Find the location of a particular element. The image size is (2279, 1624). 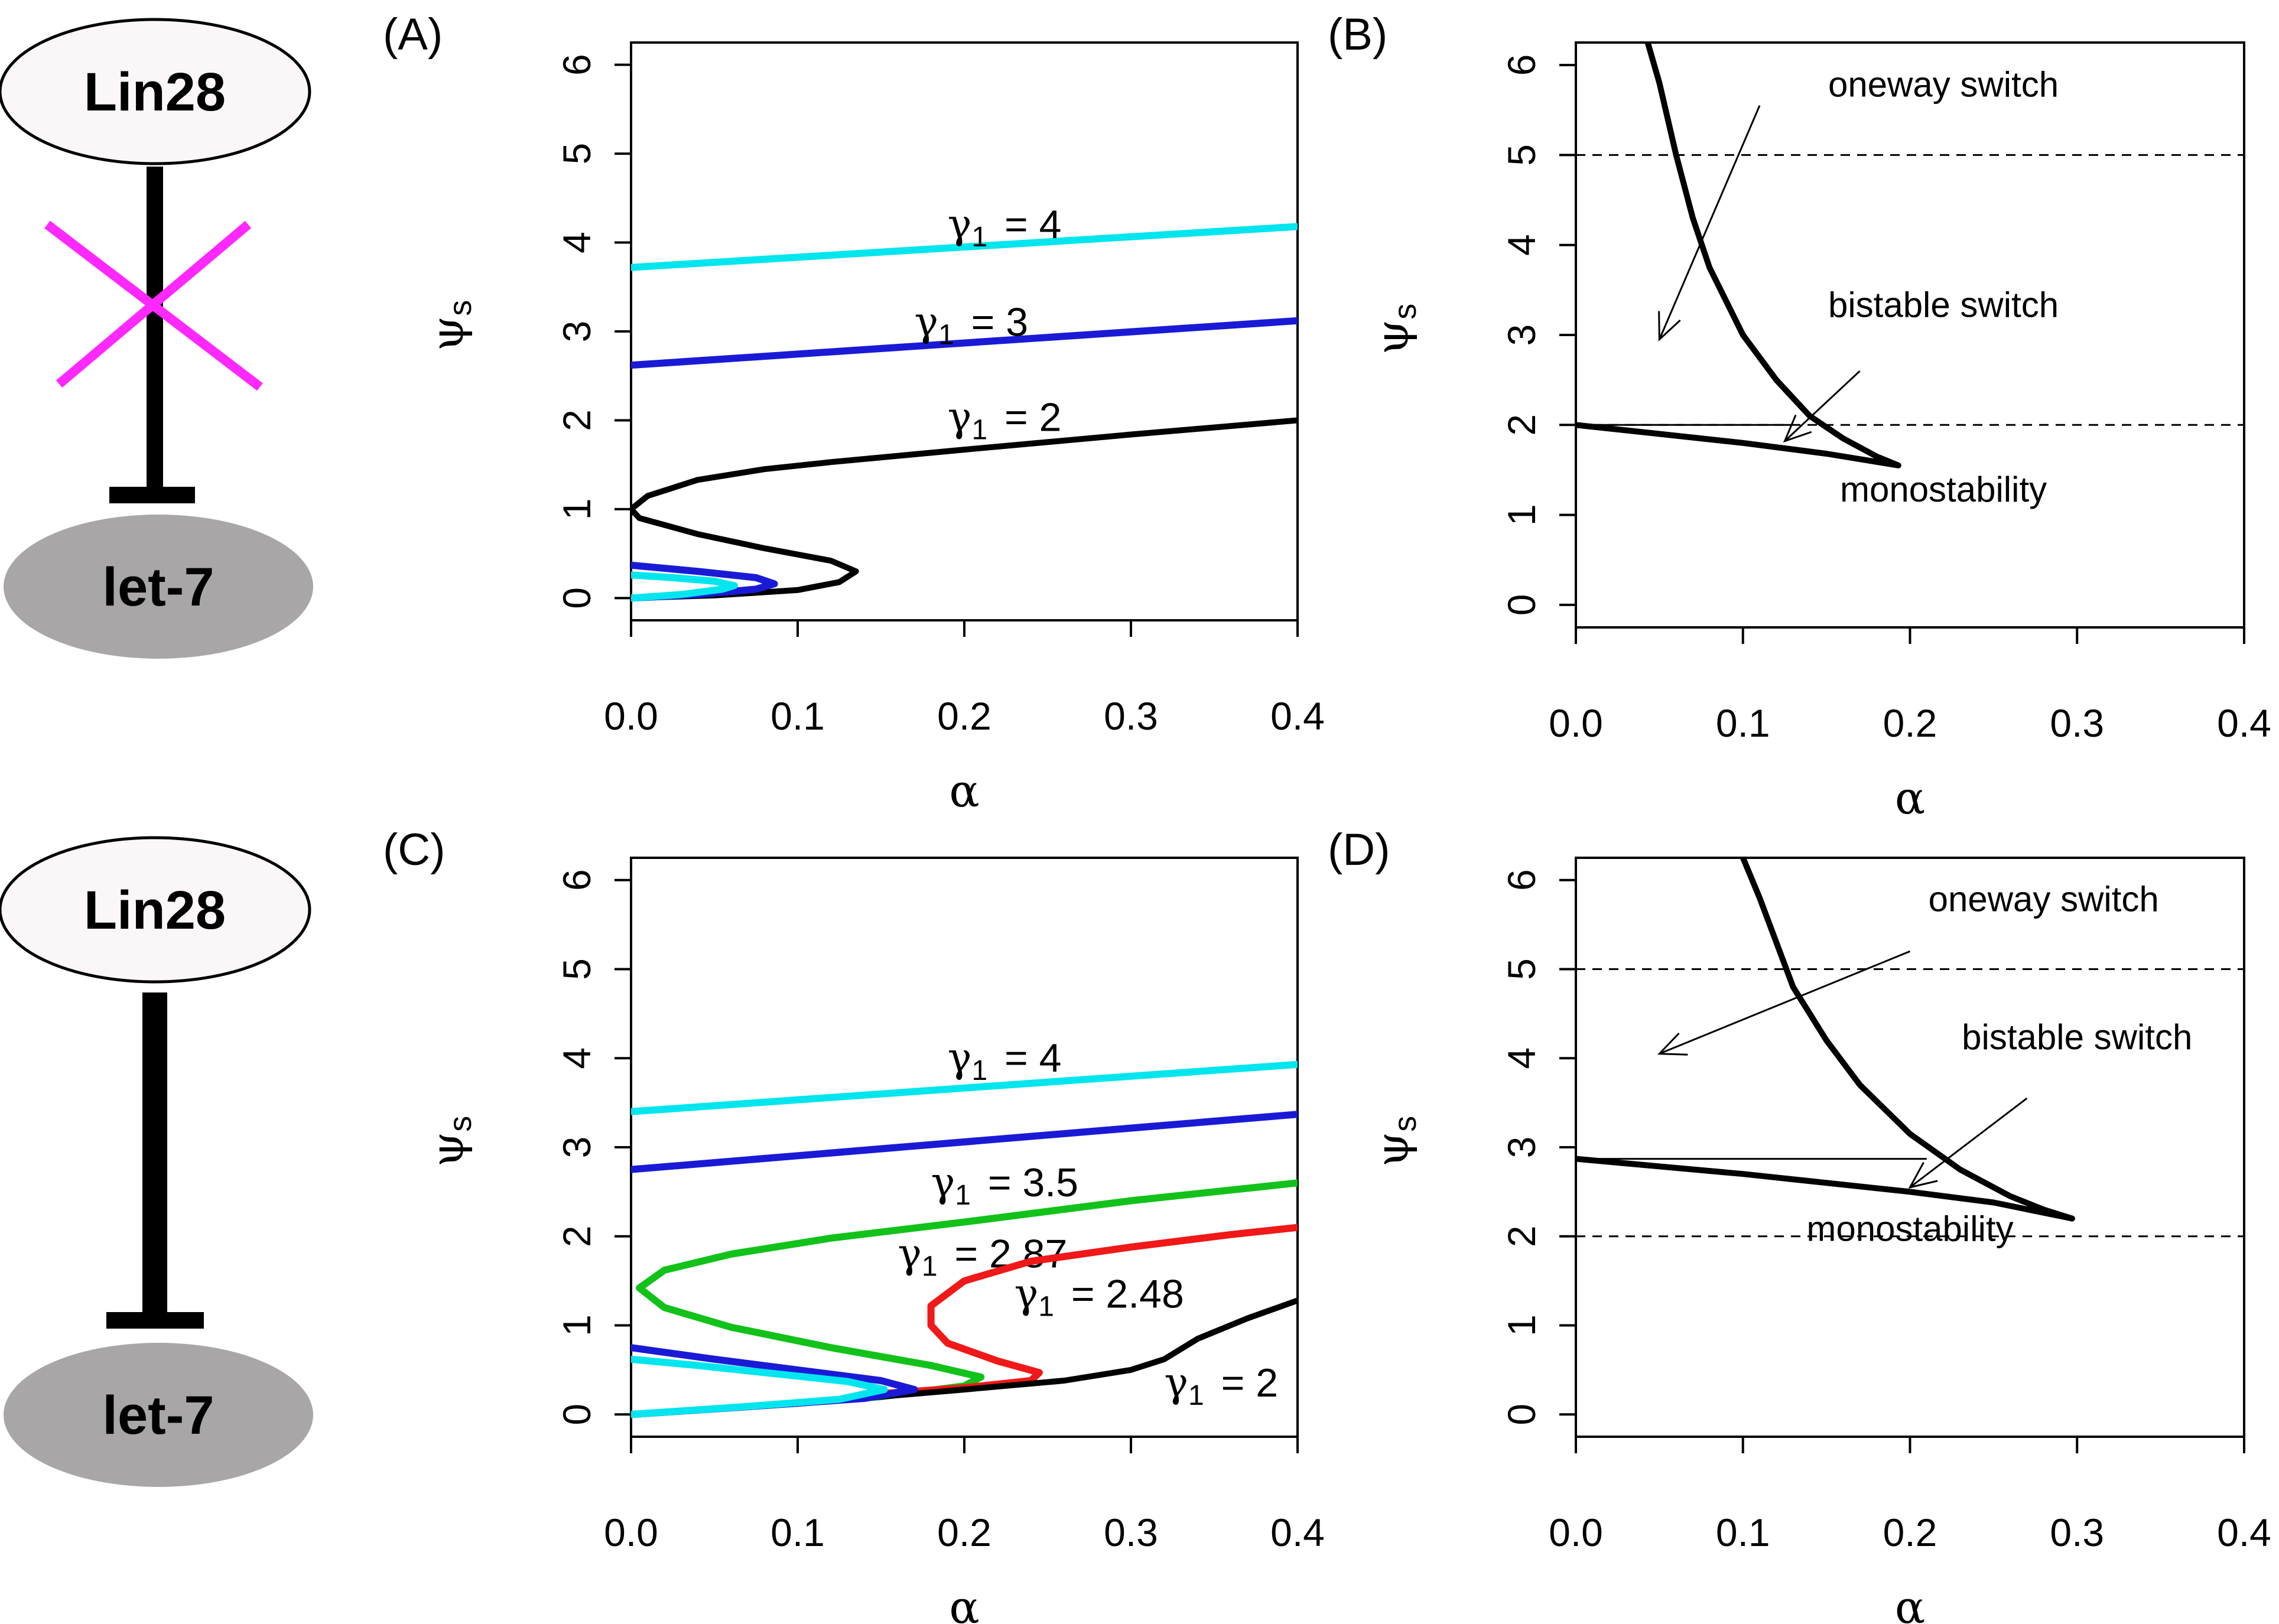

lin28-label-bottom: Lin28 is located at coordinates (155, 910).